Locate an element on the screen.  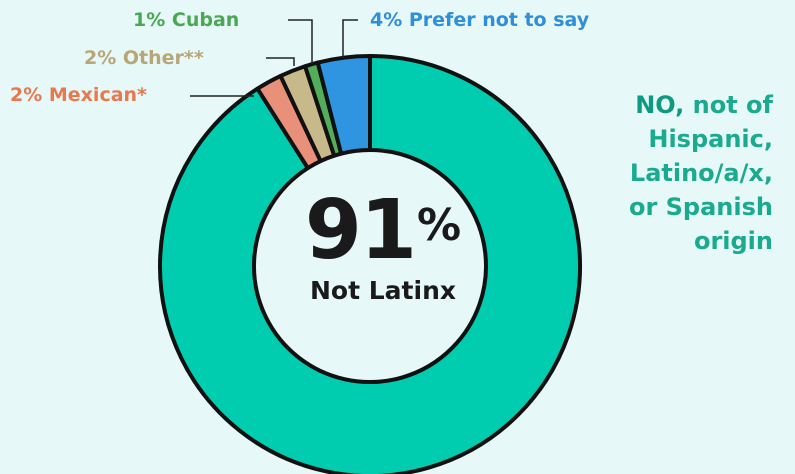
label-pct-other: 2% is located at coordinates (100, 58).